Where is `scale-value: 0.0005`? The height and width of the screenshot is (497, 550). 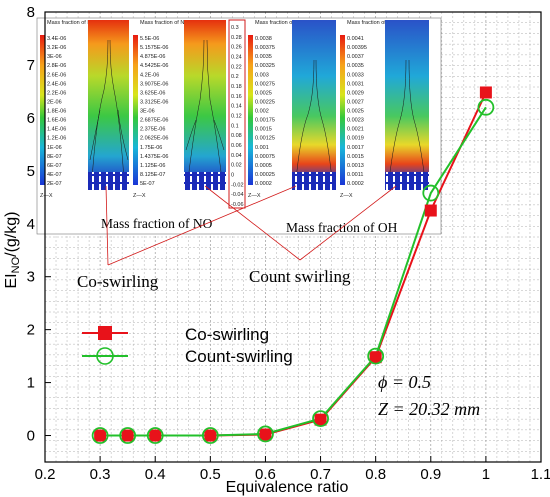
scale-value: 0.0005 is located at coordinates (263, 166).